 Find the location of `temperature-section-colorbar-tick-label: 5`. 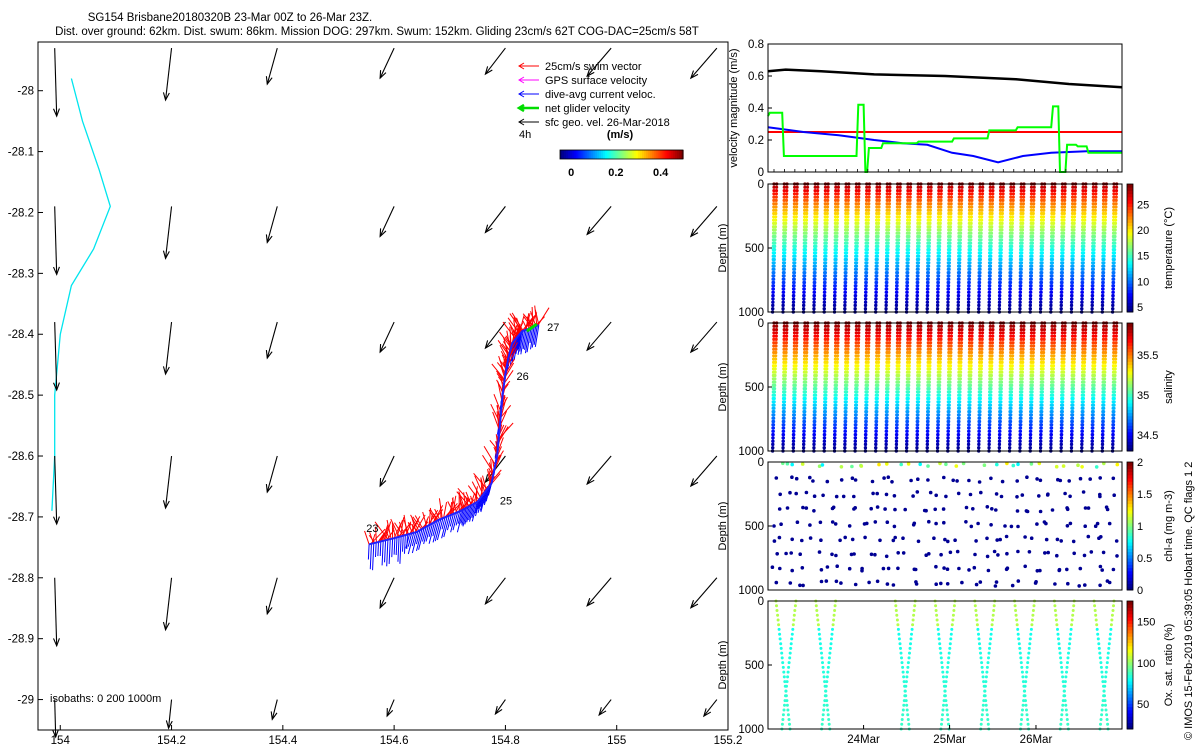

temperature-section-colorbar-tick-label: 5 is located at coordinates (1140, 308).